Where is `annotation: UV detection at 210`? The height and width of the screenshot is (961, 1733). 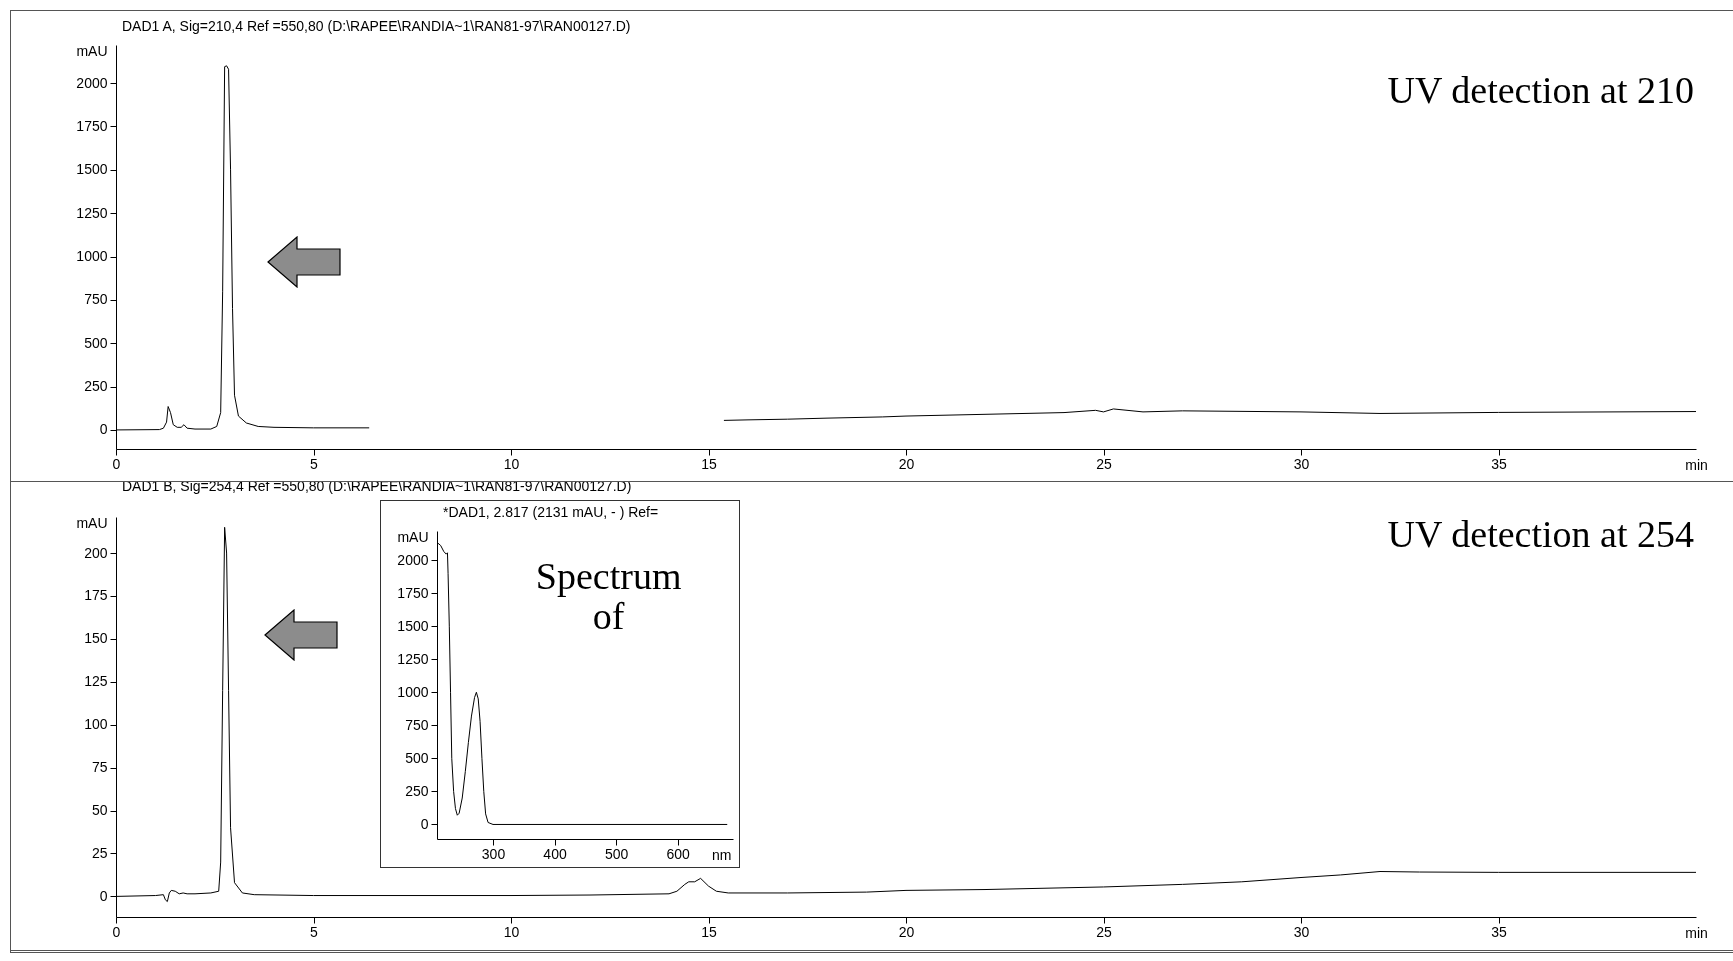
annotation: UV detection at 210 is located at coordinates (1540, 90).